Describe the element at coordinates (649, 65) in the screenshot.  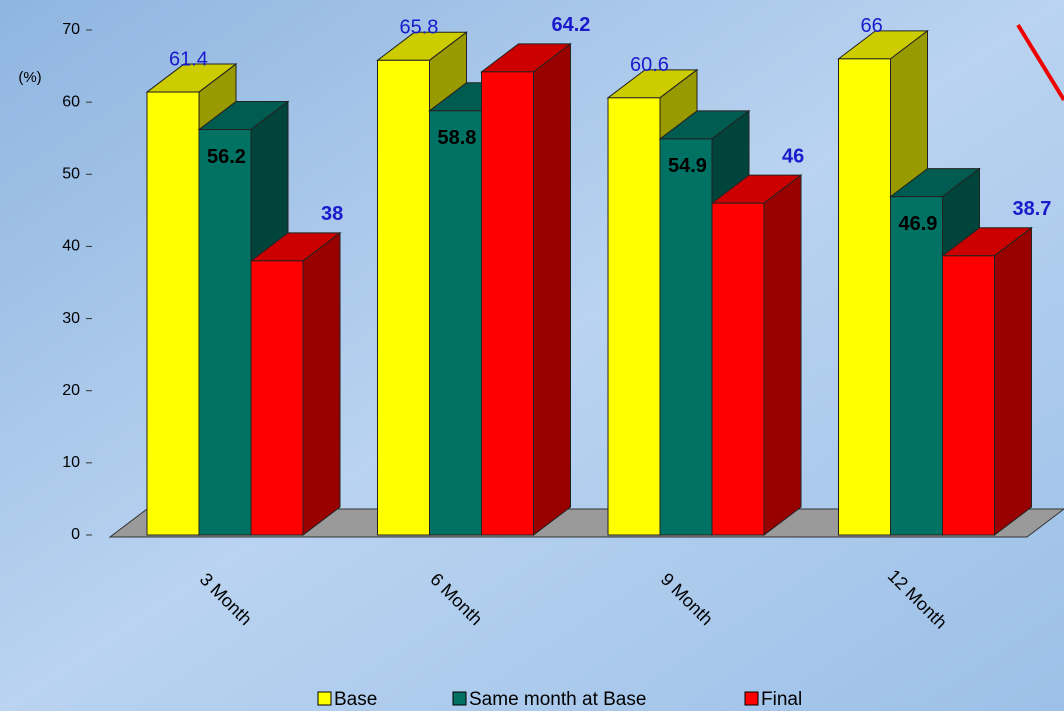
I see `data-label: 60.6` at that location.